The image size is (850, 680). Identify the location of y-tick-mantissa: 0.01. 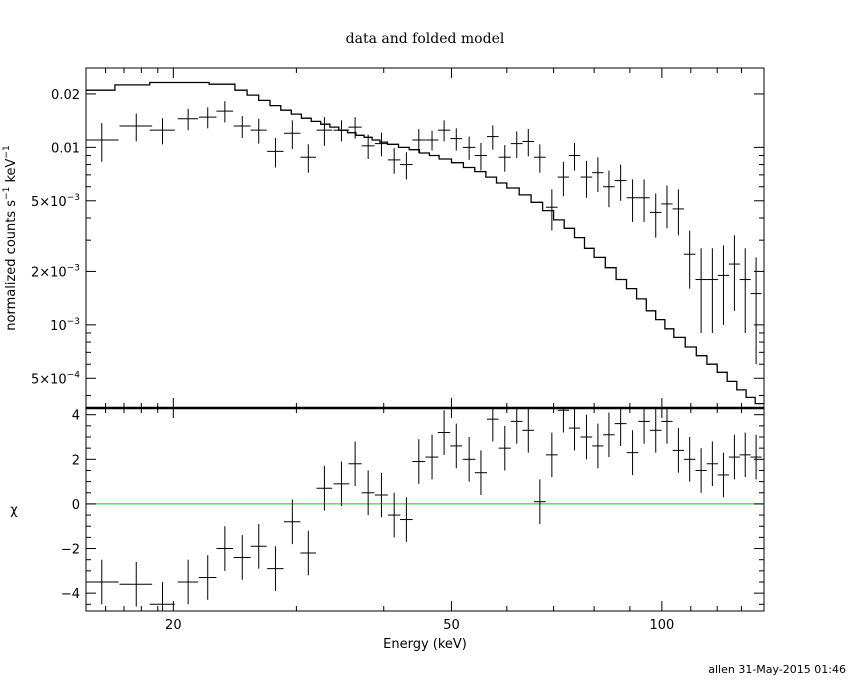
(65, 148).